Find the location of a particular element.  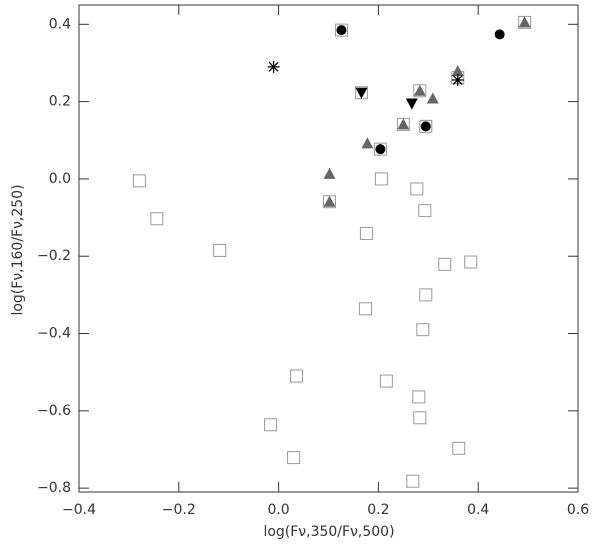

y-tick-label: −0.2 is located at coordinates (54, 256).